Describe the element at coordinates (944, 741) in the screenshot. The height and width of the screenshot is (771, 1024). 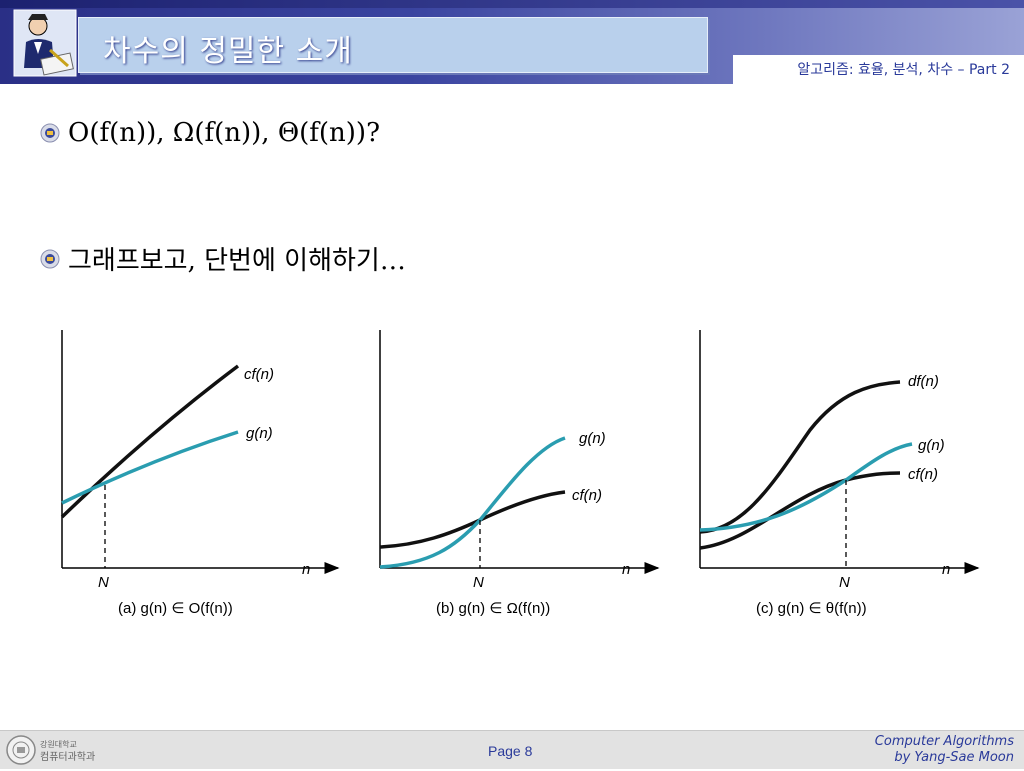
I see `credit-course: Computer Algorithms` at that location.